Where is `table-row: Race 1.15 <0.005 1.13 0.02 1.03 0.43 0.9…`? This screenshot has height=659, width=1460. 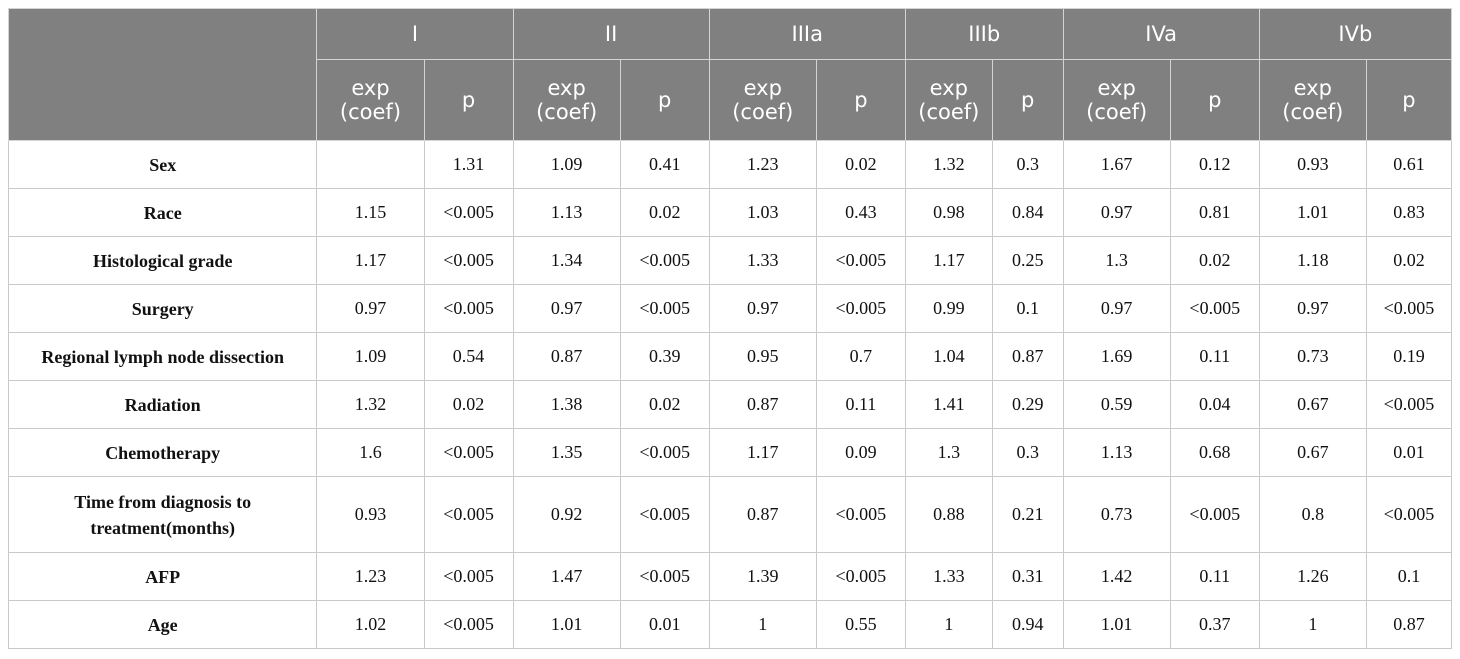 table-row: Race 1.15 <0.005 1.13 0.02 1.03 0.43 0.9… is located at coordinates (730, 212).